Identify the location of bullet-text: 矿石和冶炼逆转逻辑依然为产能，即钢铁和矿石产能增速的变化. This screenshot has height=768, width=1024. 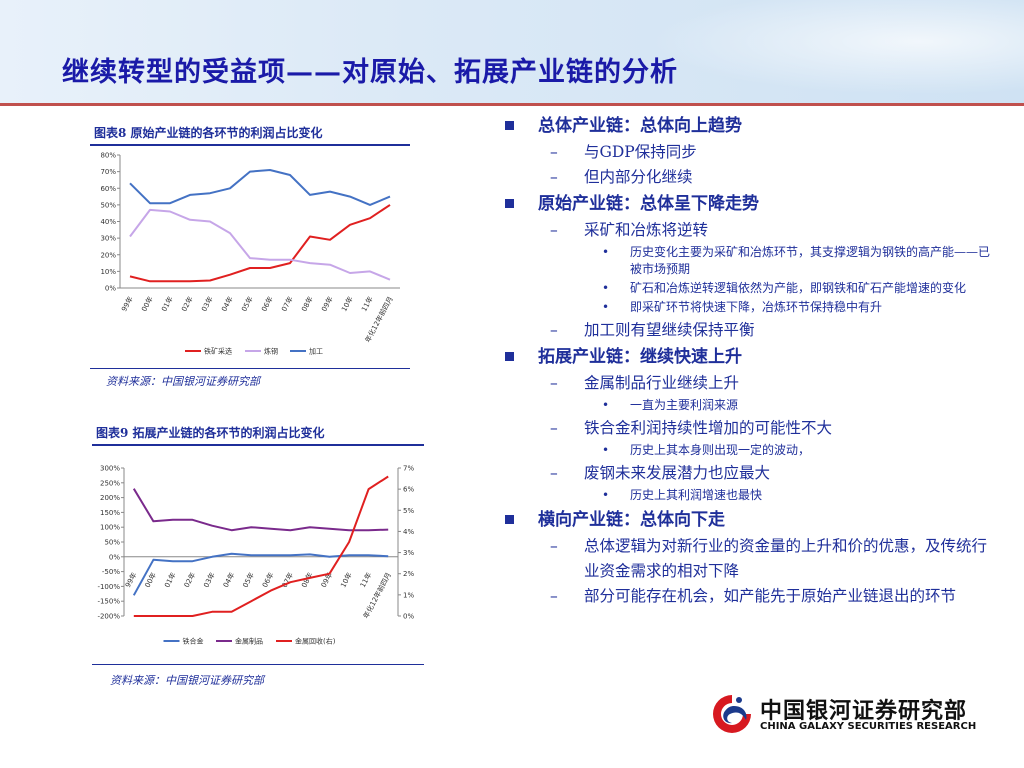
(798, 288).